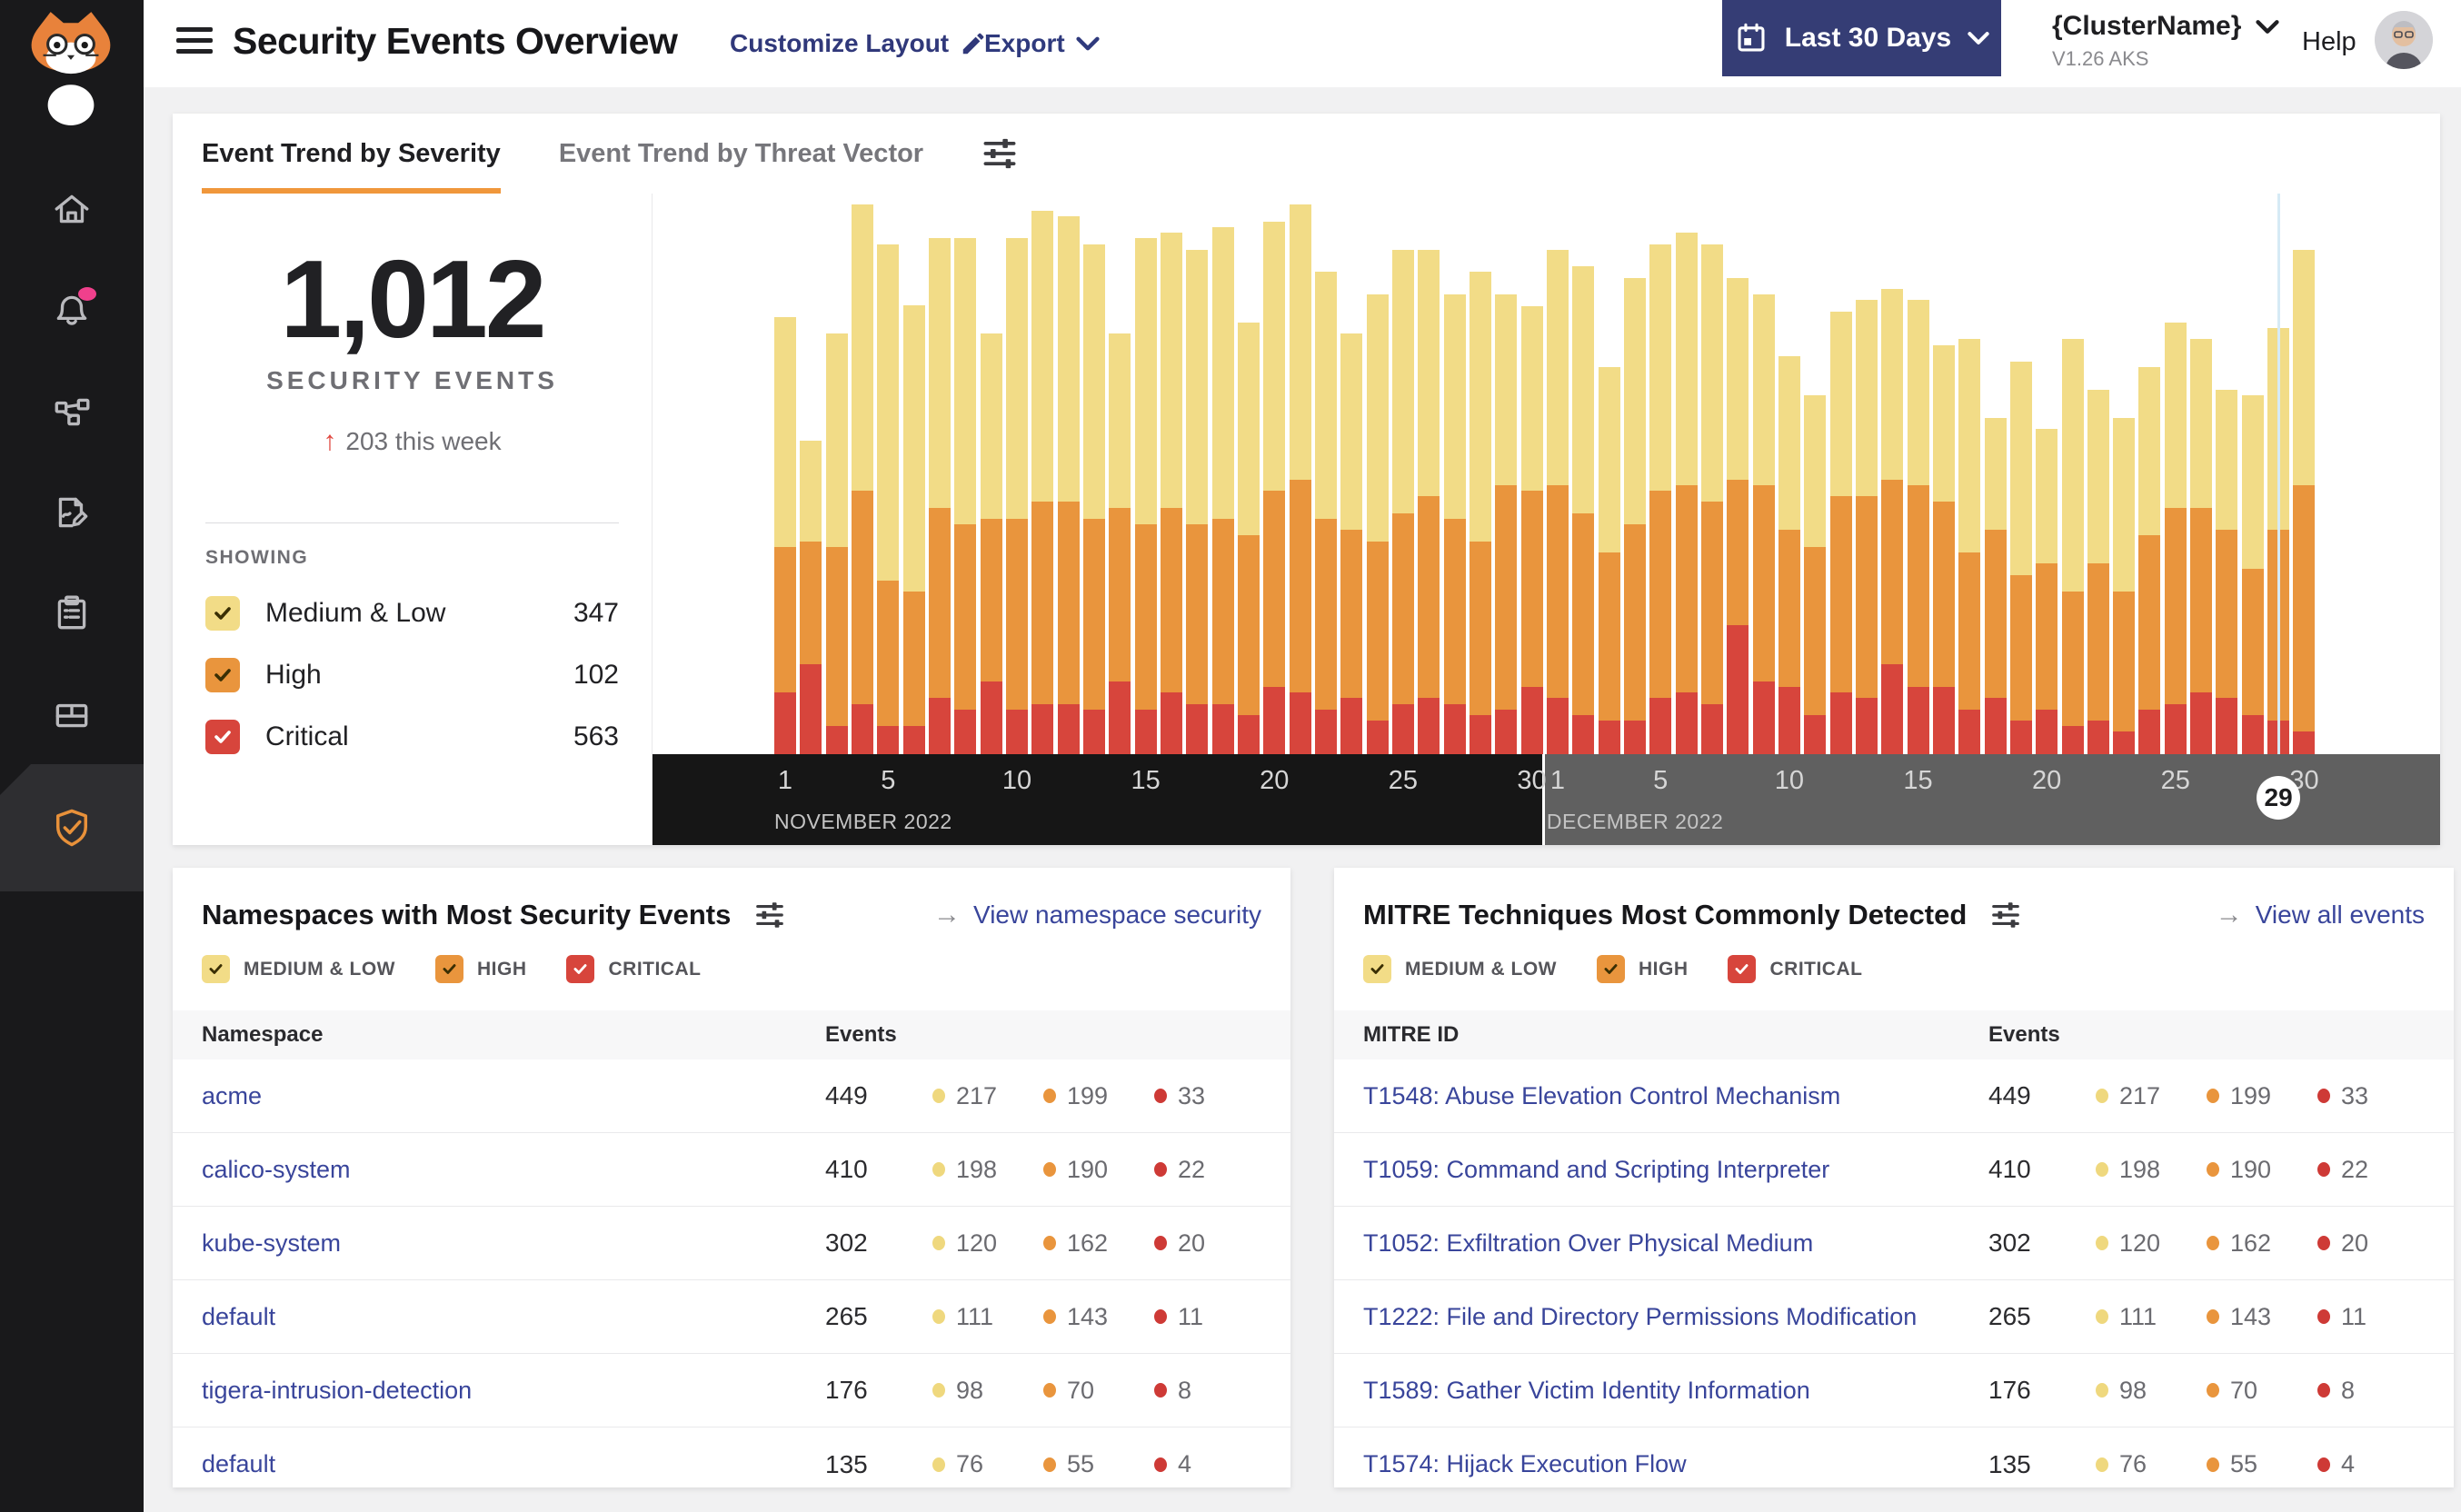  What do you see at coordinates (222, 613) in the screenshot?
I see `checkbox-medium-low` at bounding box center [222, 613].